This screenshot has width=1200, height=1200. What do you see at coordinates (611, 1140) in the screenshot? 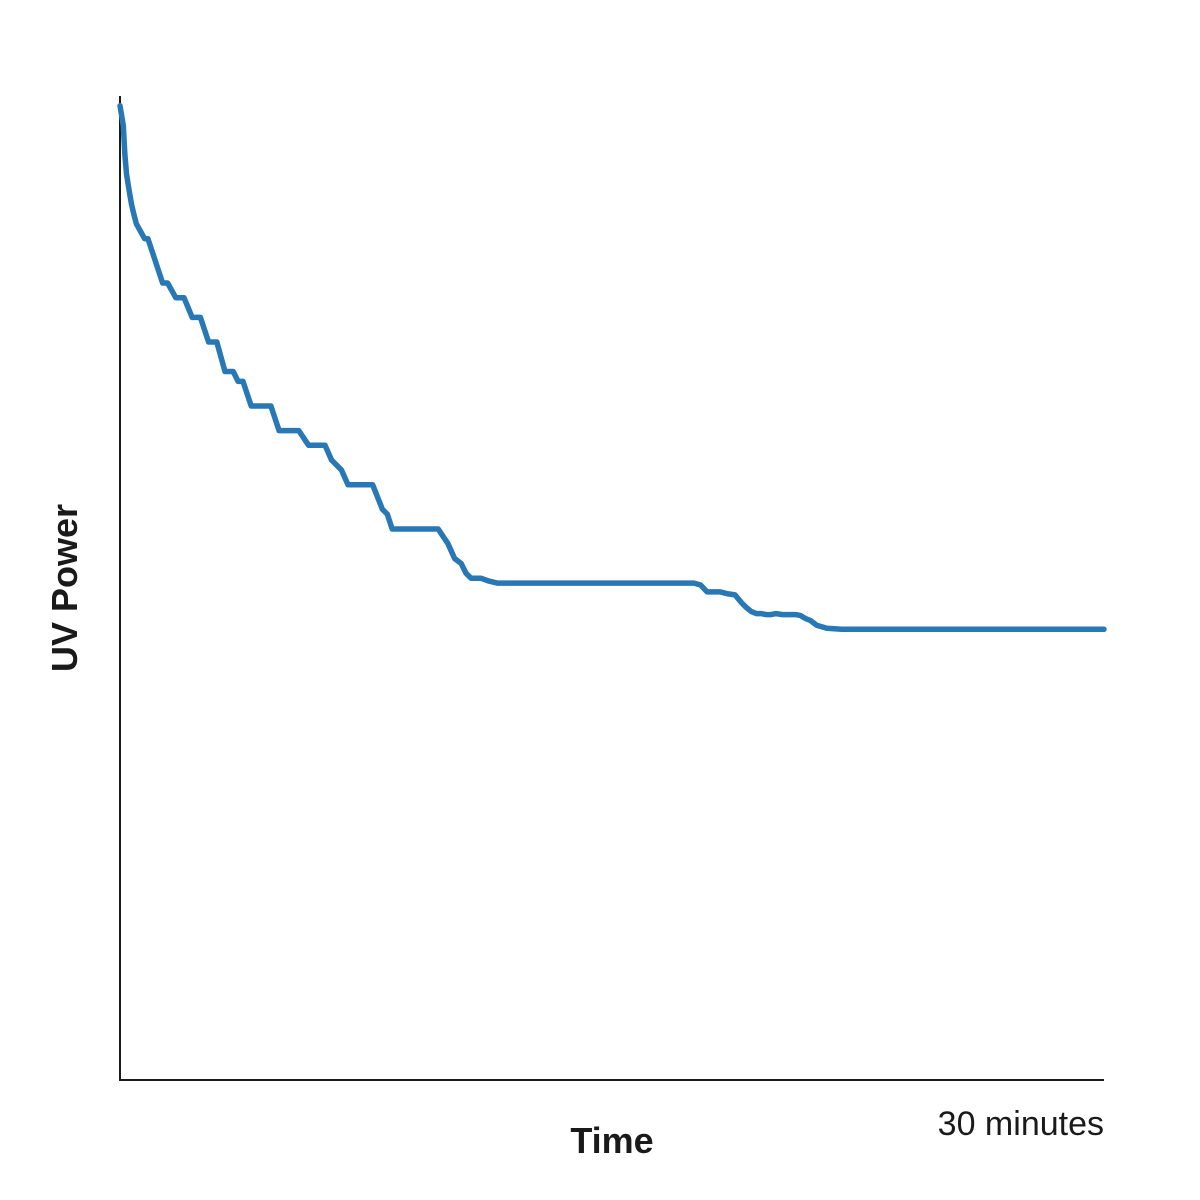
I see `x-axis-title: Time` at bounding box center [611, 1140].